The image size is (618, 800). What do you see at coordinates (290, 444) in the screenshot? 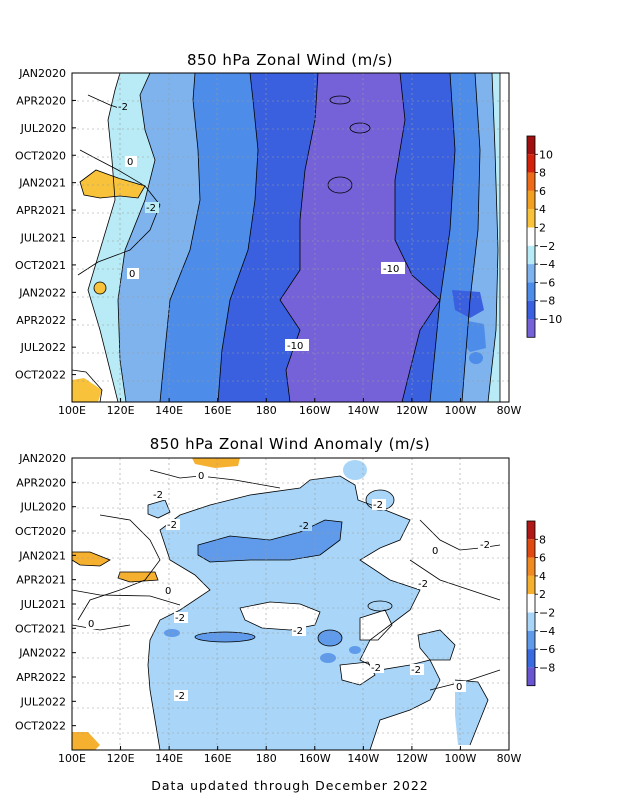
I see `anomaly-title: 850 hPa Zonal Wind Anomaly (m/s)` at bounding box center [290, 444].